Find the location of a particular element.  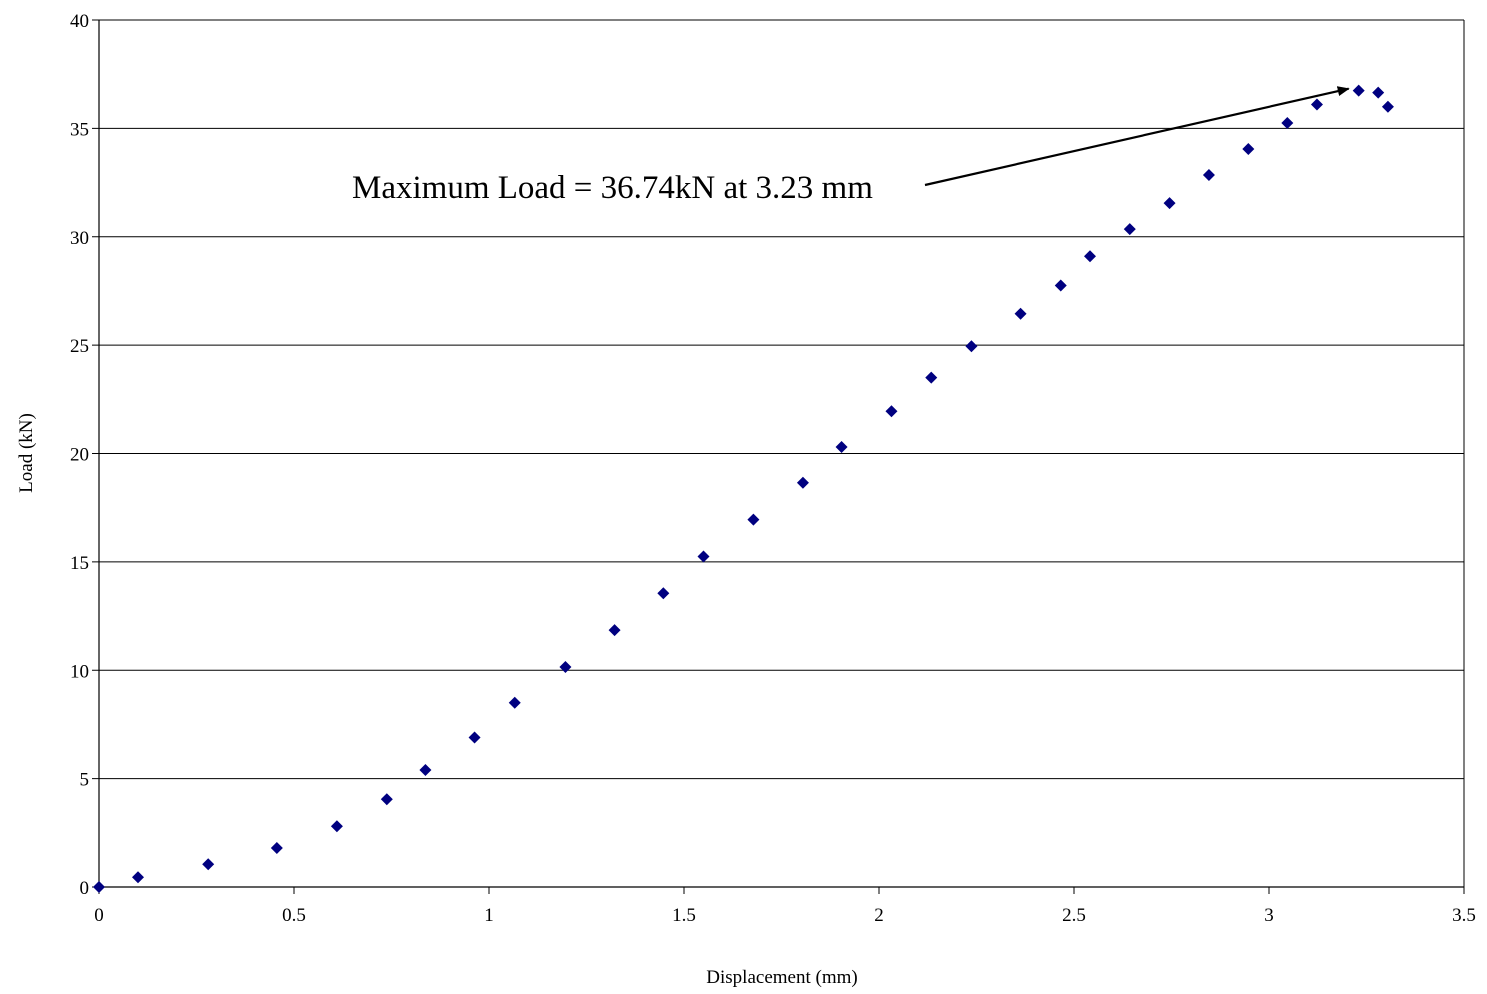

x-tick-label: 2 is located at coordinates (879, 915).